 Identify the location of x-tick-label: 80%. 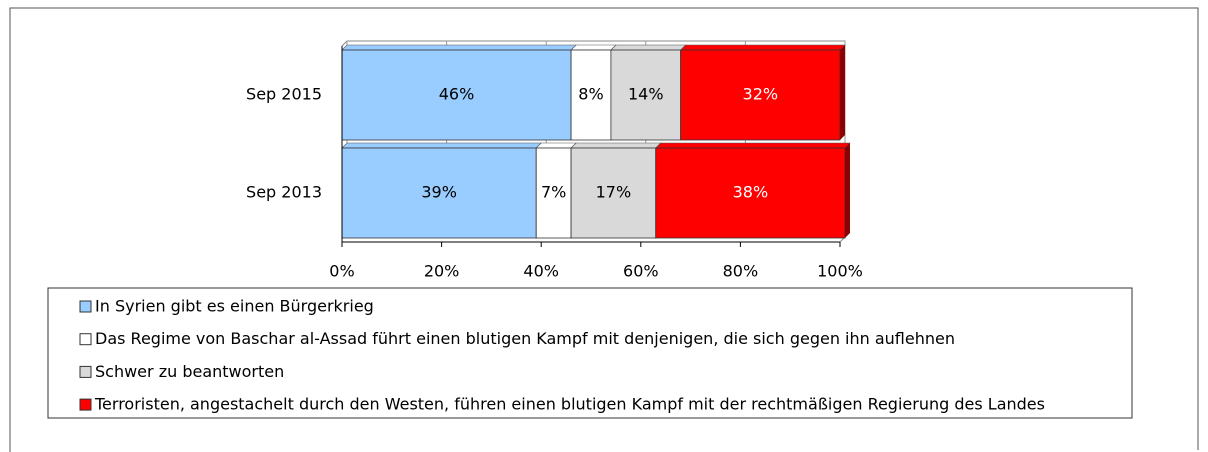
(741, 271).